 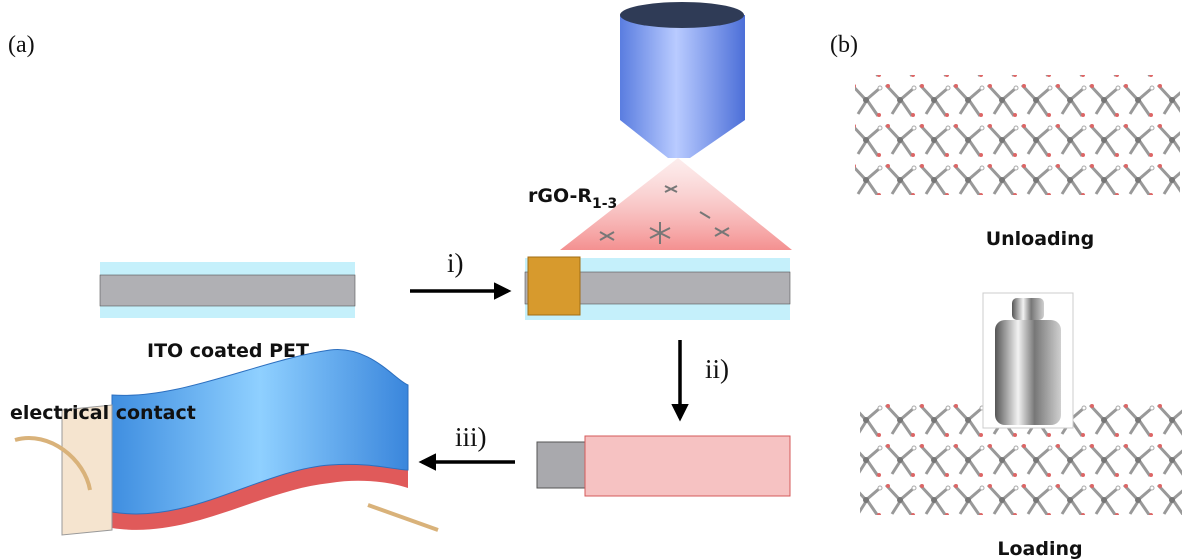 What do you see at coordinates (1017, 135) in the screenshot?
I see `molecular-layer` at bounding box center [1017, 135].